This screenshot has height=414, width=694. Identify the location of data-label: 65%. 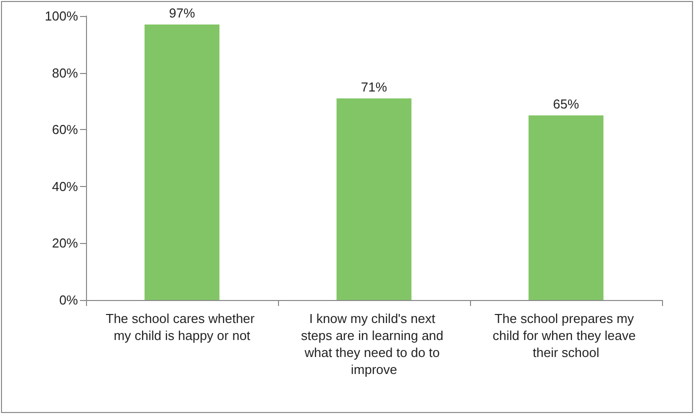
(566, 104).